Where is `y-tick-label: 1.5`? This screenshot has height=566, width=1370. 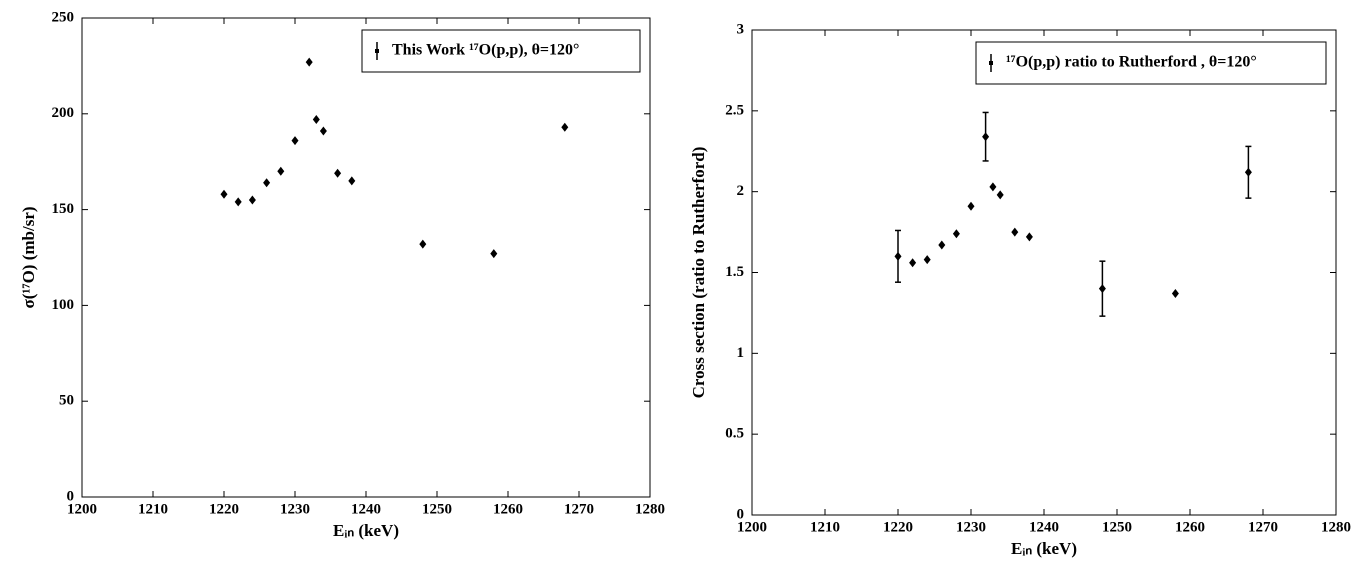 y-tick-label: 1.5 is located at coordinates (734, 272).